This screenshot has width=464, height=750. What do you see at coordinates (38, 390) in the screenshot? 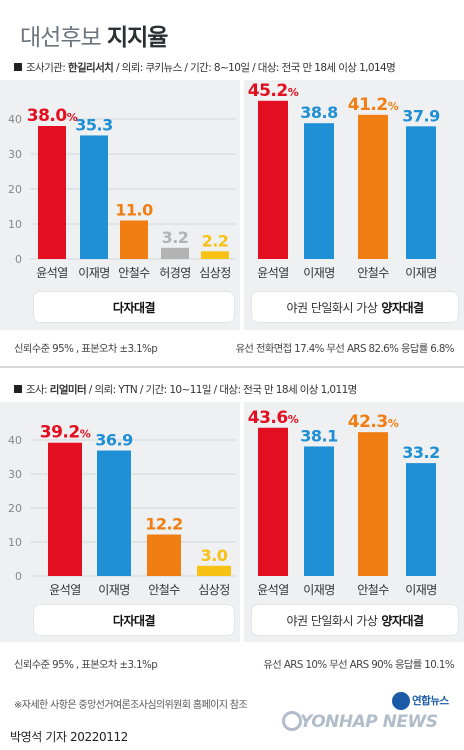
I see `survey-2-label: 조사:` at bounding box center [38, 390].